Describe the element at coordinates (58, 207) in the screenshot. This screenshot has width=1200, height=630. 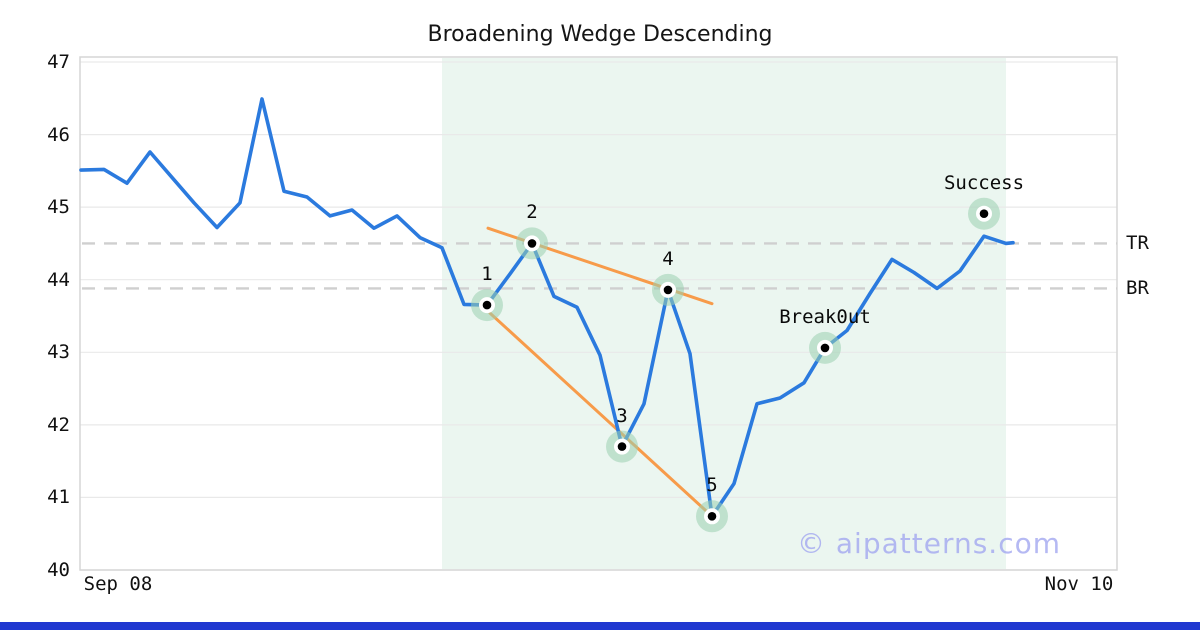
I see `y-tick-label: 45` at that location.